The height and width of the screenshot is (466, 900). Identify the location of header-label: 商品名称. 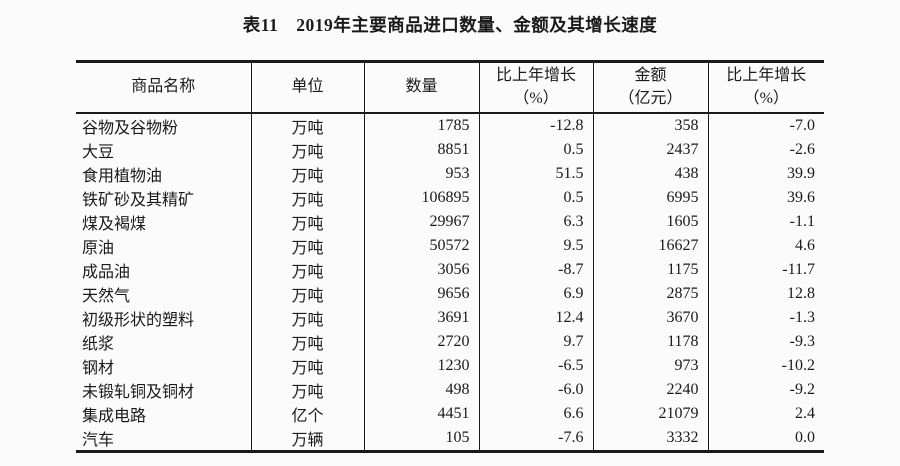
(163, 87).